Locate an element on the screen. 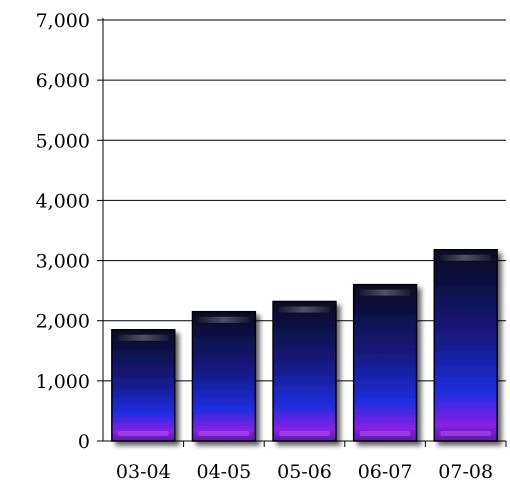 Image resolution: width=510 pixels, height=492 pixels. x-tick-label: 05-06 is located at coordinates (304, 472).